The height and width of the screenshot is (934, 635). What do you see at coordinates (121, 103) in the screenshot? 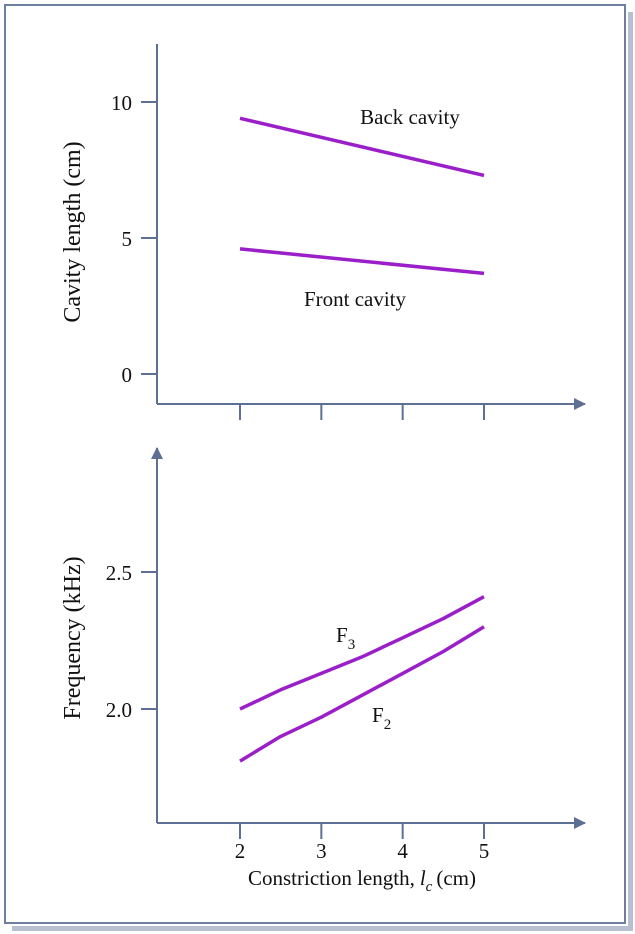
I see `top-y-tick-label-2: 10` at bounding box center [121, 103].